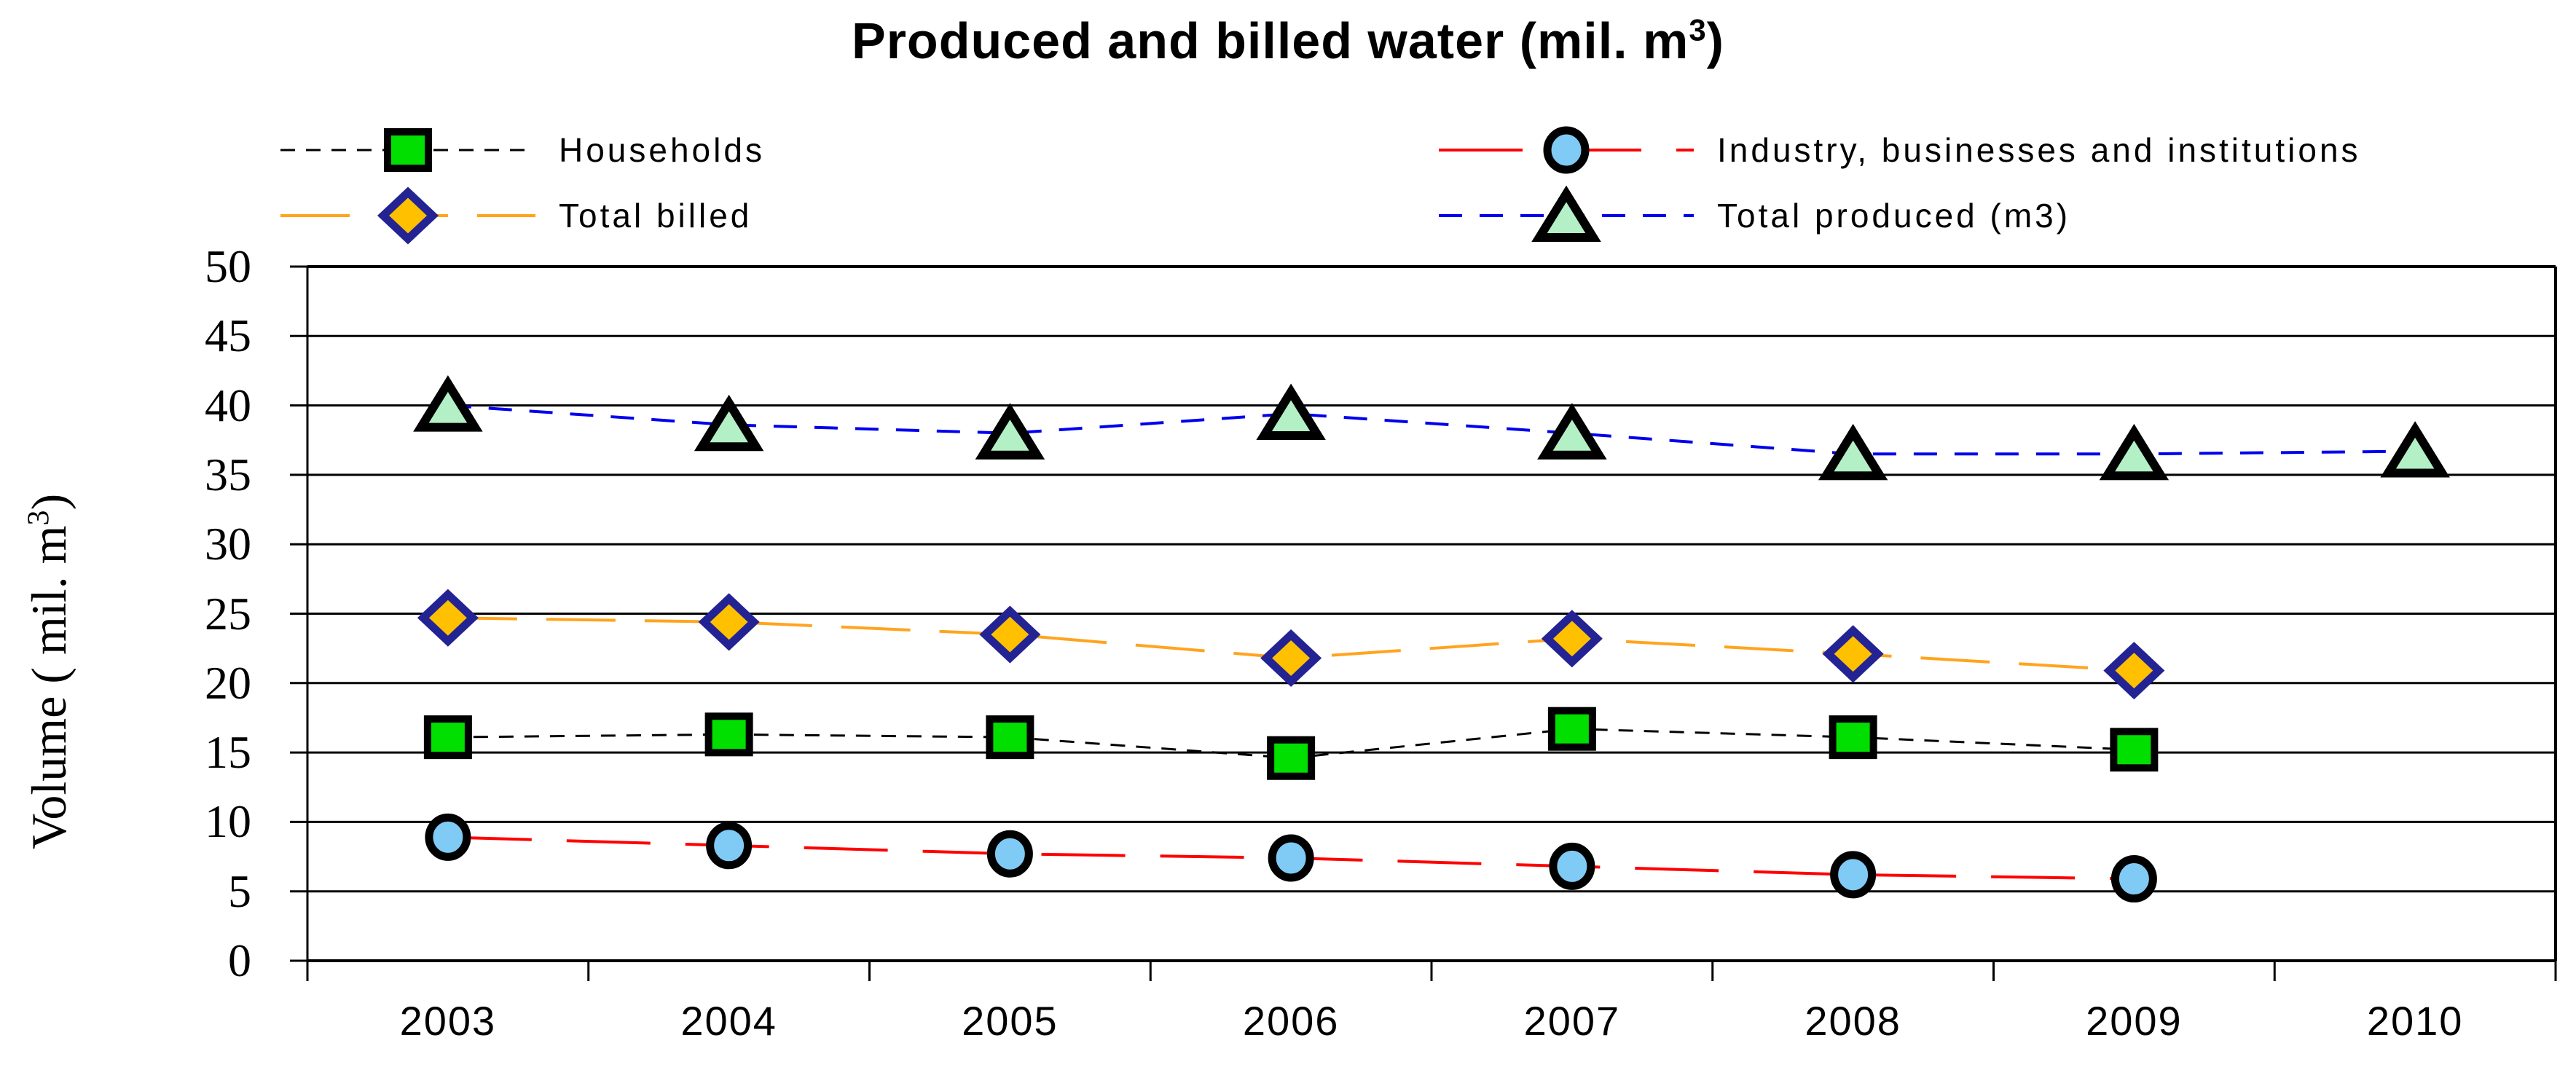 Image resolution: width=2576 pixels, height=1070 pixels. I want to click on industry-marker-2004, so click(729, 846).